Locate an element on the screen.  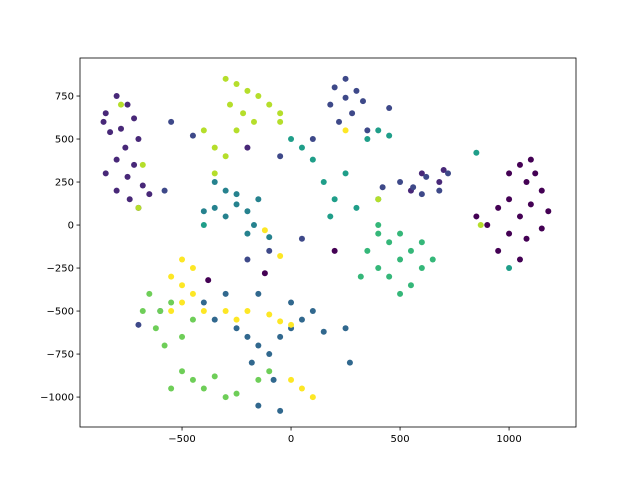
x-tick-label: 1000 is located at coordinates (508, 439).